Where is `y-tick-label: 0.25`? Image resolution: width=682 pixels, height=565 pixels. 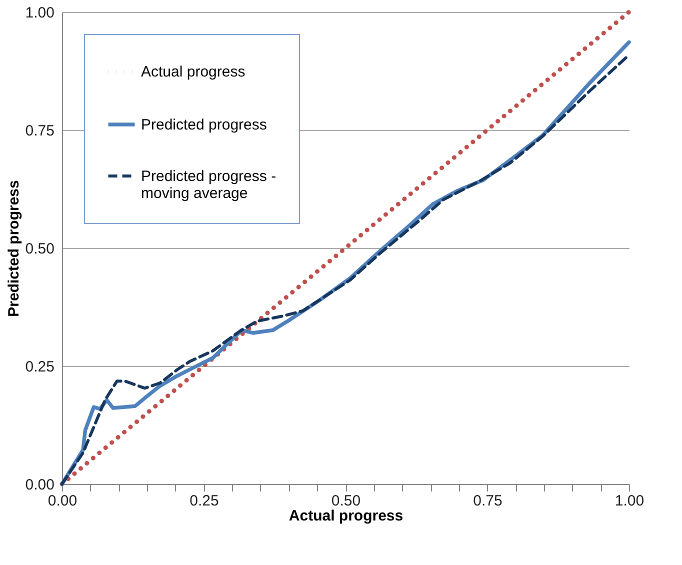 y-tick-label: 0.25 is located at coordinates (39, 367).